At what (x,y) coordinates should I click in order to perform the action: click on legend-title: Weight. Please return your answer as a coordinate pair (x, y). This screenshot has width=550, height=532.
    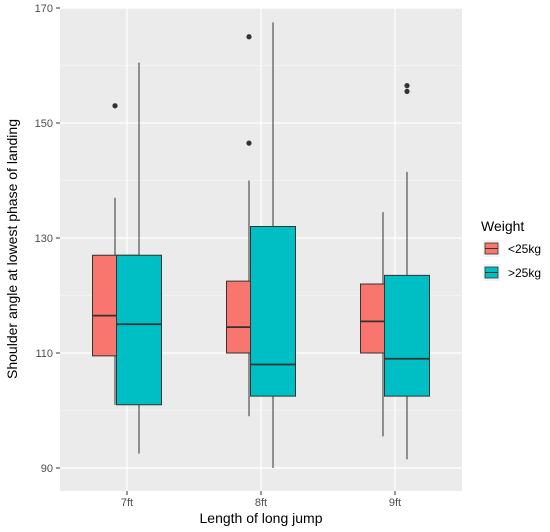
    Looking at the image, I should click on (502, 226).